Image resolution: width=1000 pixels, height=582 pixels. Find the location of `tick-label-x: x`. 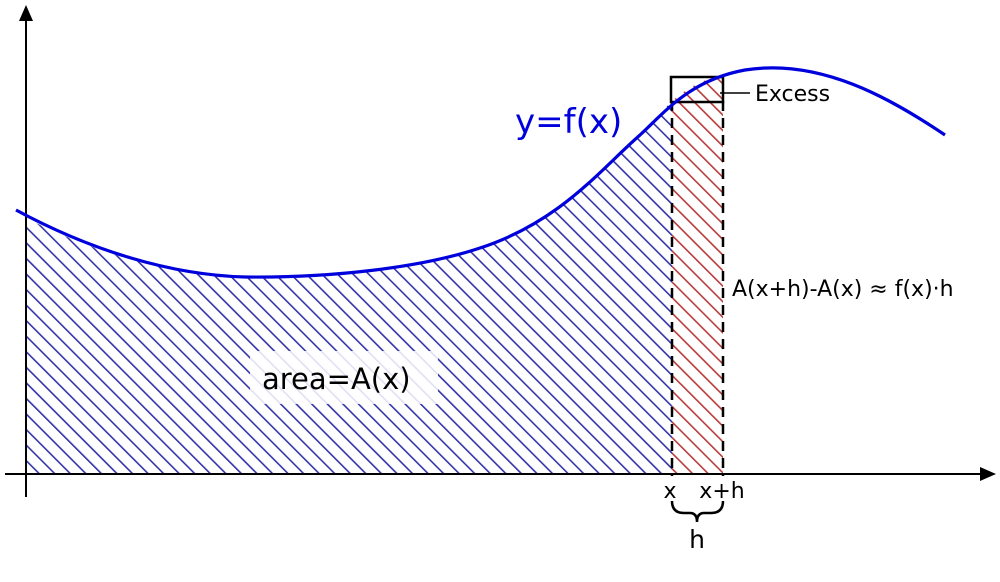

tick-label-x: x is located at coordinates (669, 491).